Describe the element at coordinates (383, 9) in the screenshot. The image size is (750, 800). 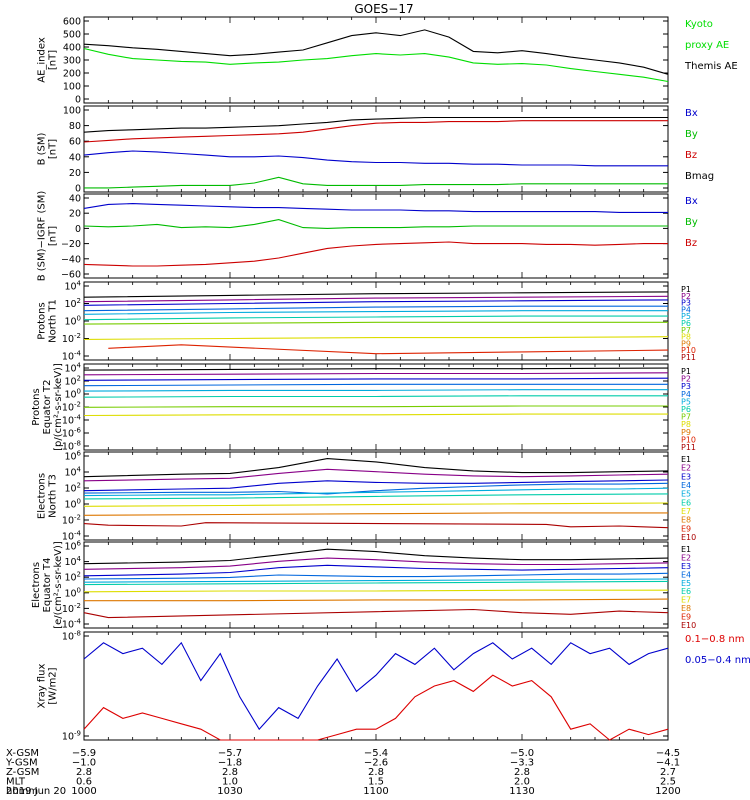
I see `chart-title: GOES−17` at that location.